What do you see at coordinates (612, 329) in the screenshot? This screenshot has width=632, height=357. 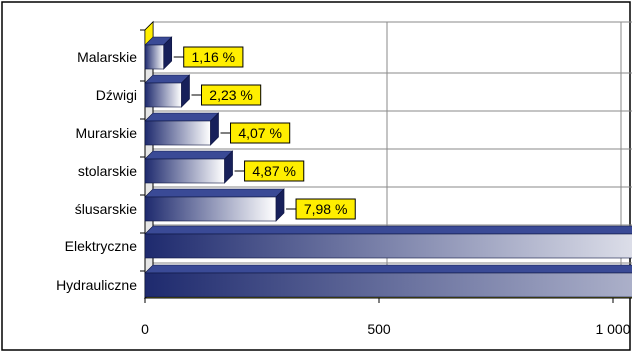 I see `x-tick-label: 1 000` at bounding box center [612, 329].